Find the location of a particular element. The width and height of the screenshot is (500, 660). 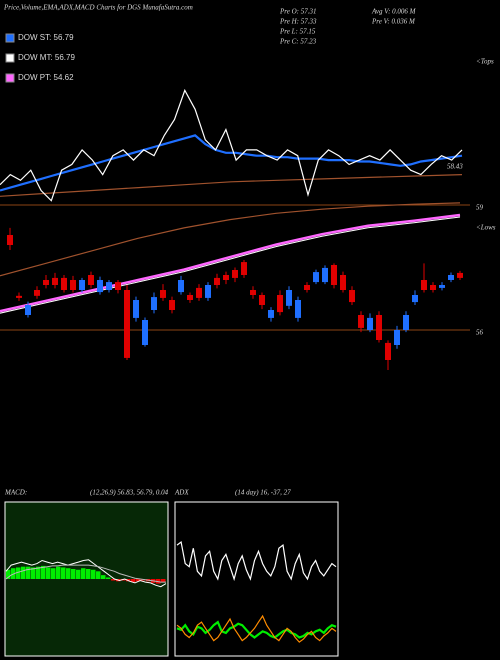

stat-label: Avg V: 0.006 M is located at coordinates (394, 12).